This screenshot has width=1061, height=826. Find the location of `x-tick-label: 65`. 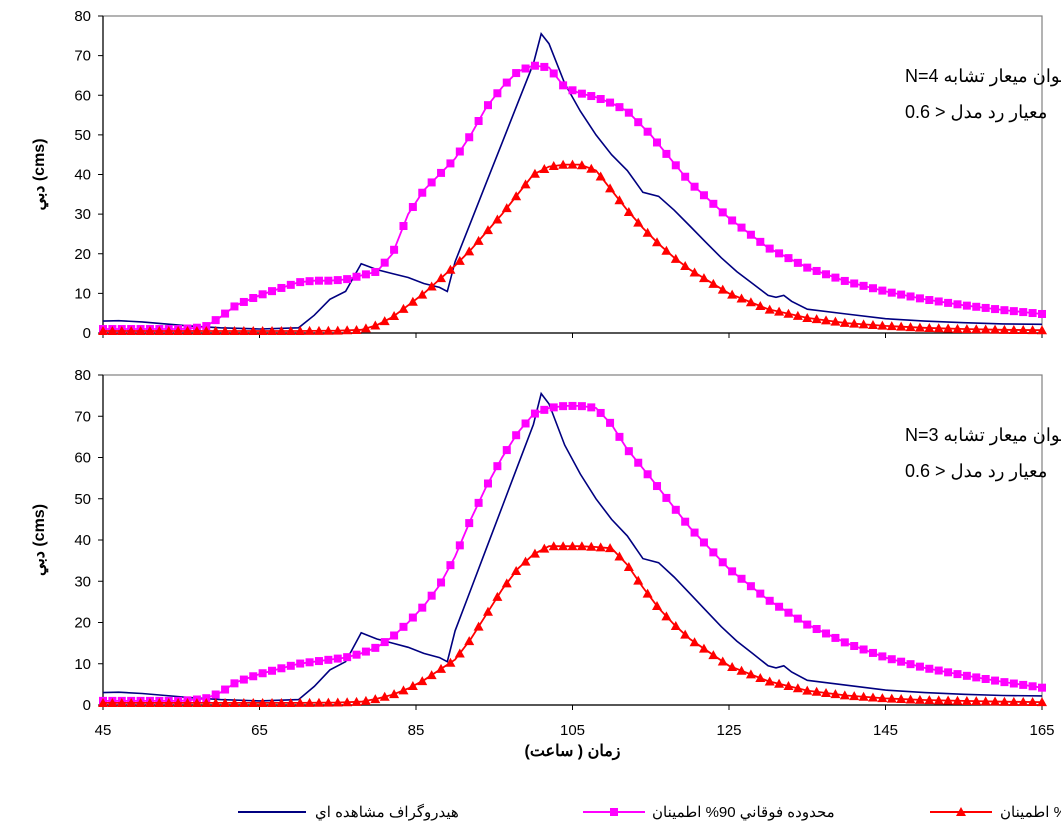

x-tick-label: 65 is located at coordinates (259, 730).